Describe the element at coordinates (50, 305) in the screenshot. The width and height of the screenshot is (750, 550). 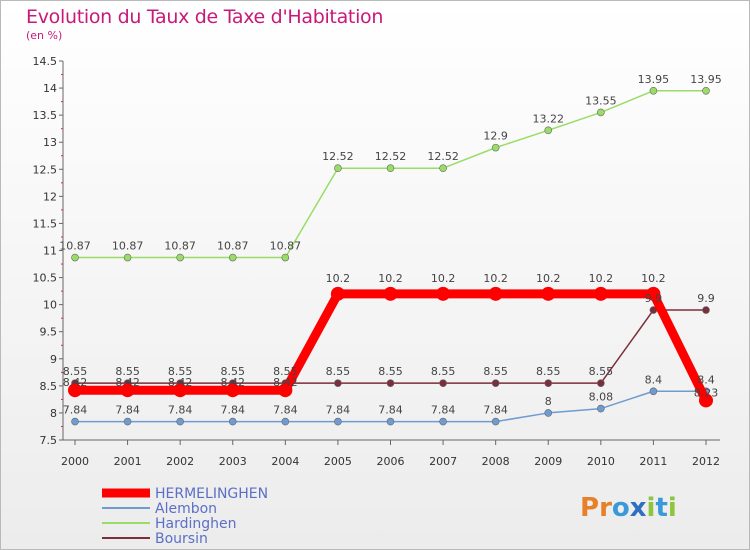
I see `y-tick-label: 10` at that location.